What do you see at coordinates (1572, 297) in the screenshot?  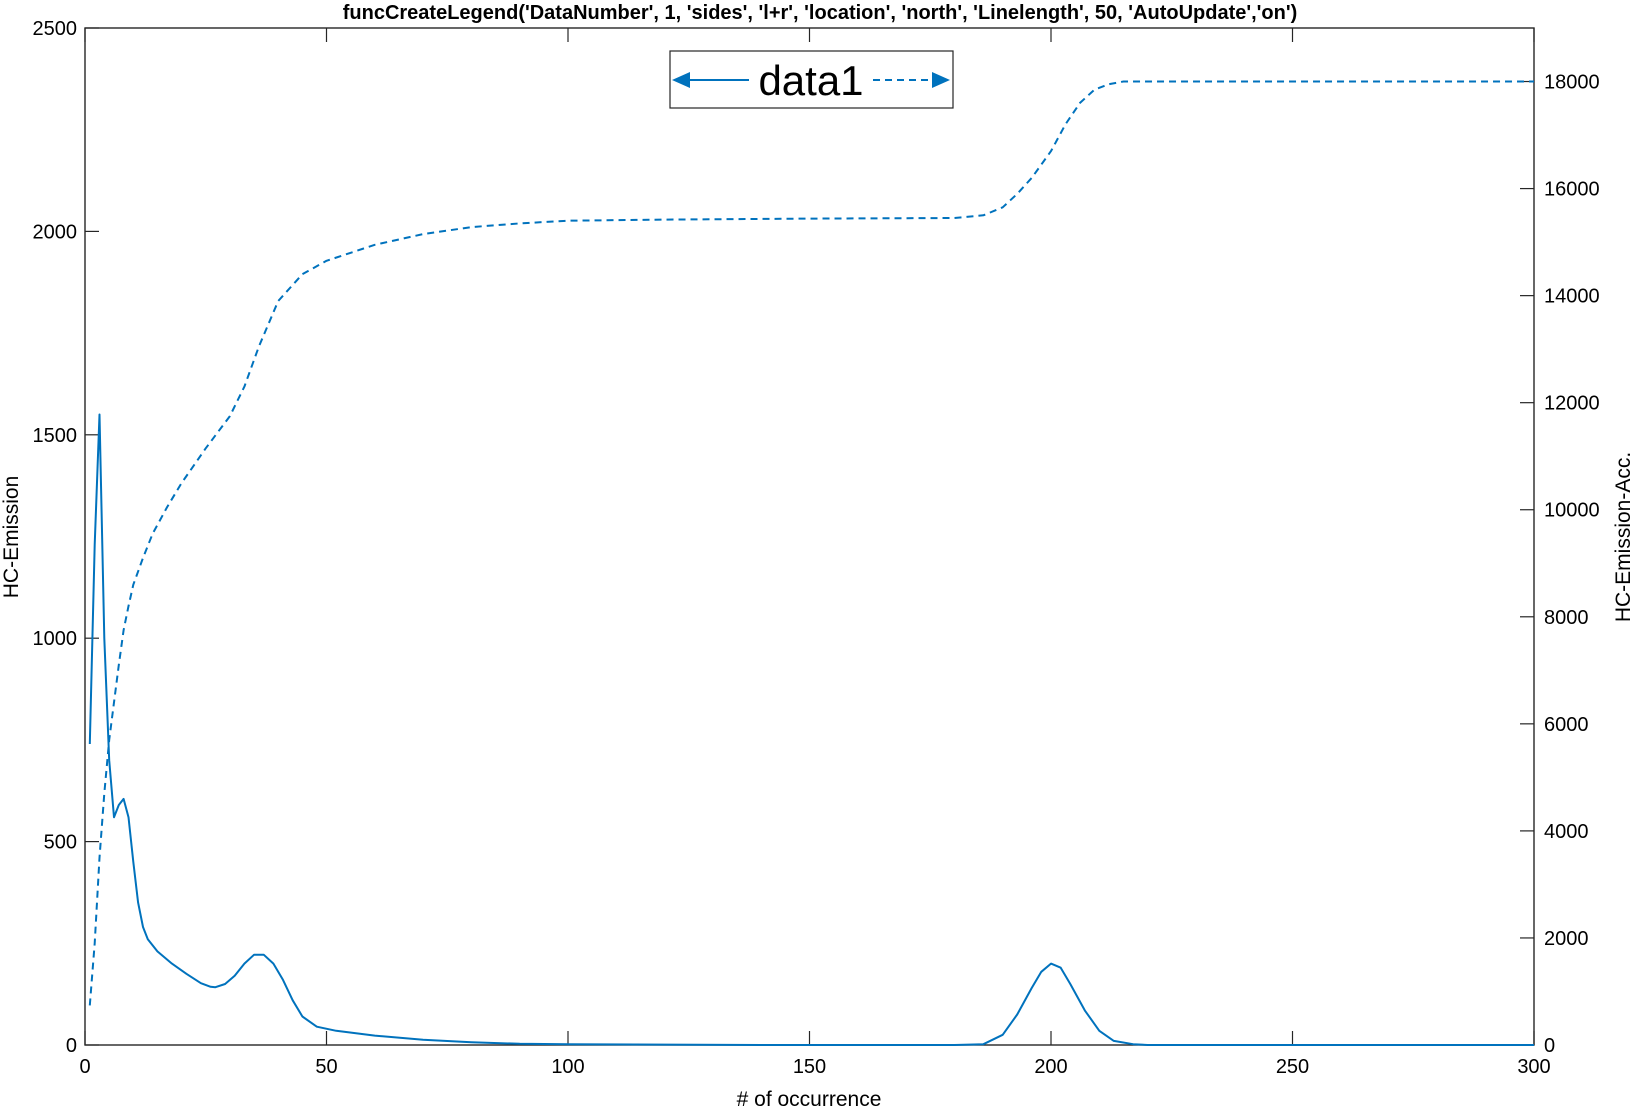 I see `y-right-tick-label: 14000` at bounding box center [1572, 297].